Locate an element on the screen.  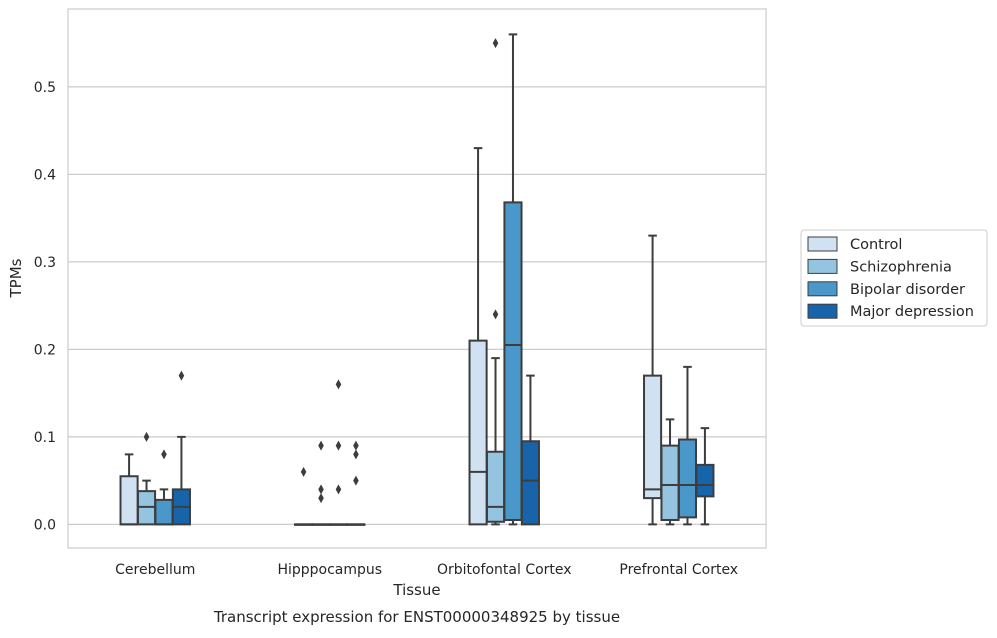
x-tick-label: Hipppocampus is located at coordinates (329, 570).